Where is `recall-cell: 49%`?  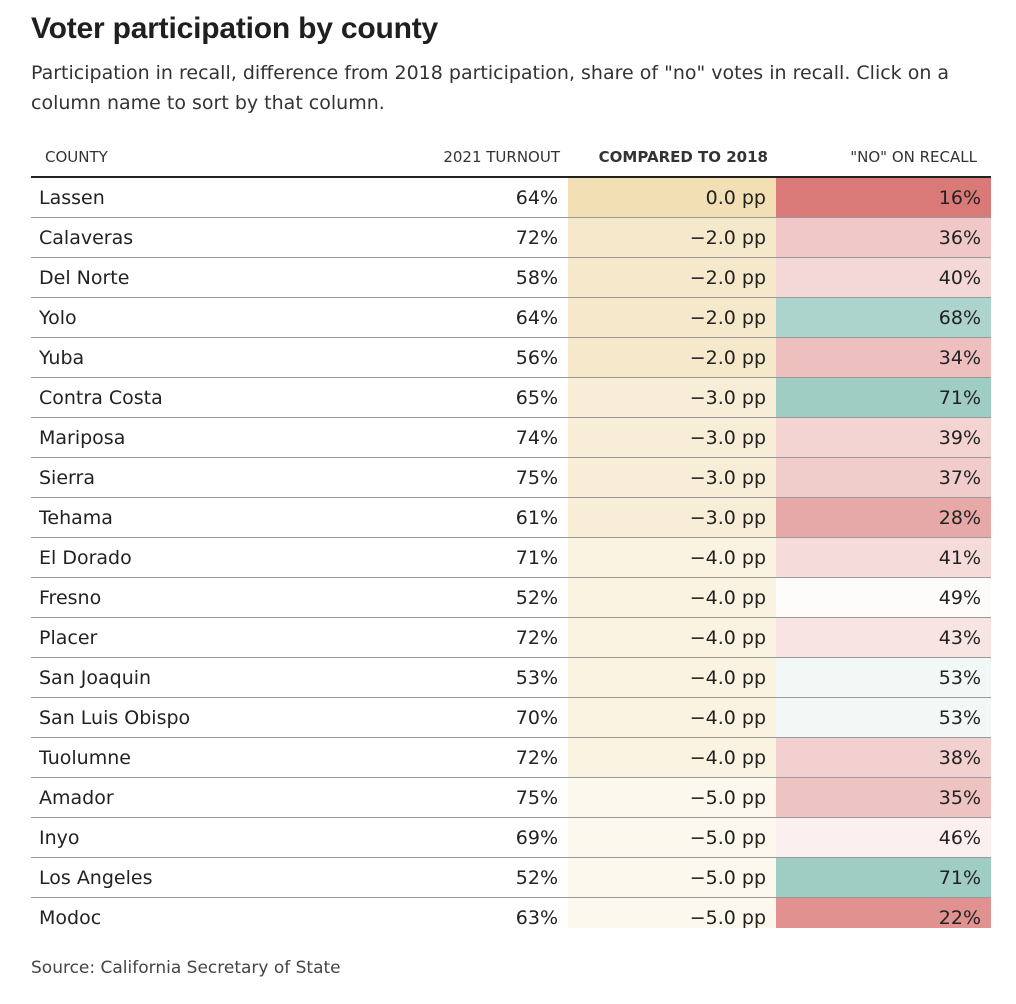
recall-cell: 49% is located at coordinates (883, 597).